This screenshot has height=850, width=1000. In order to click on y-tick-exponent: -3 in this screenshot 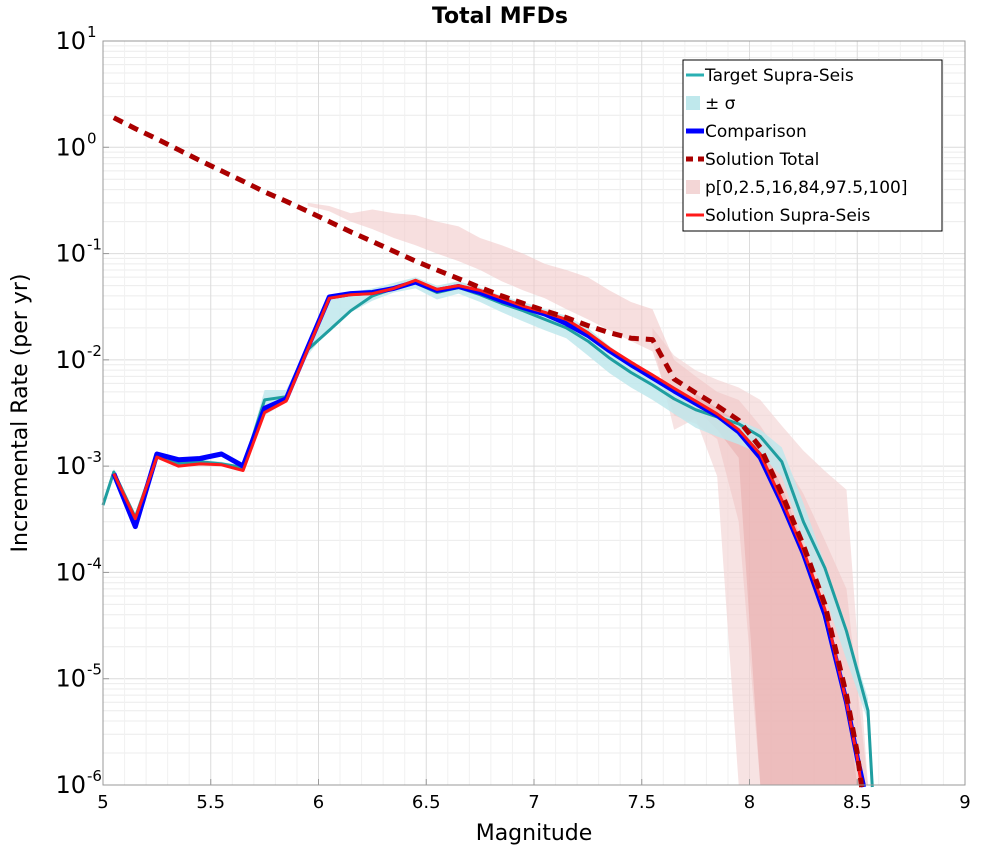, I will do `click(94, 457)`.